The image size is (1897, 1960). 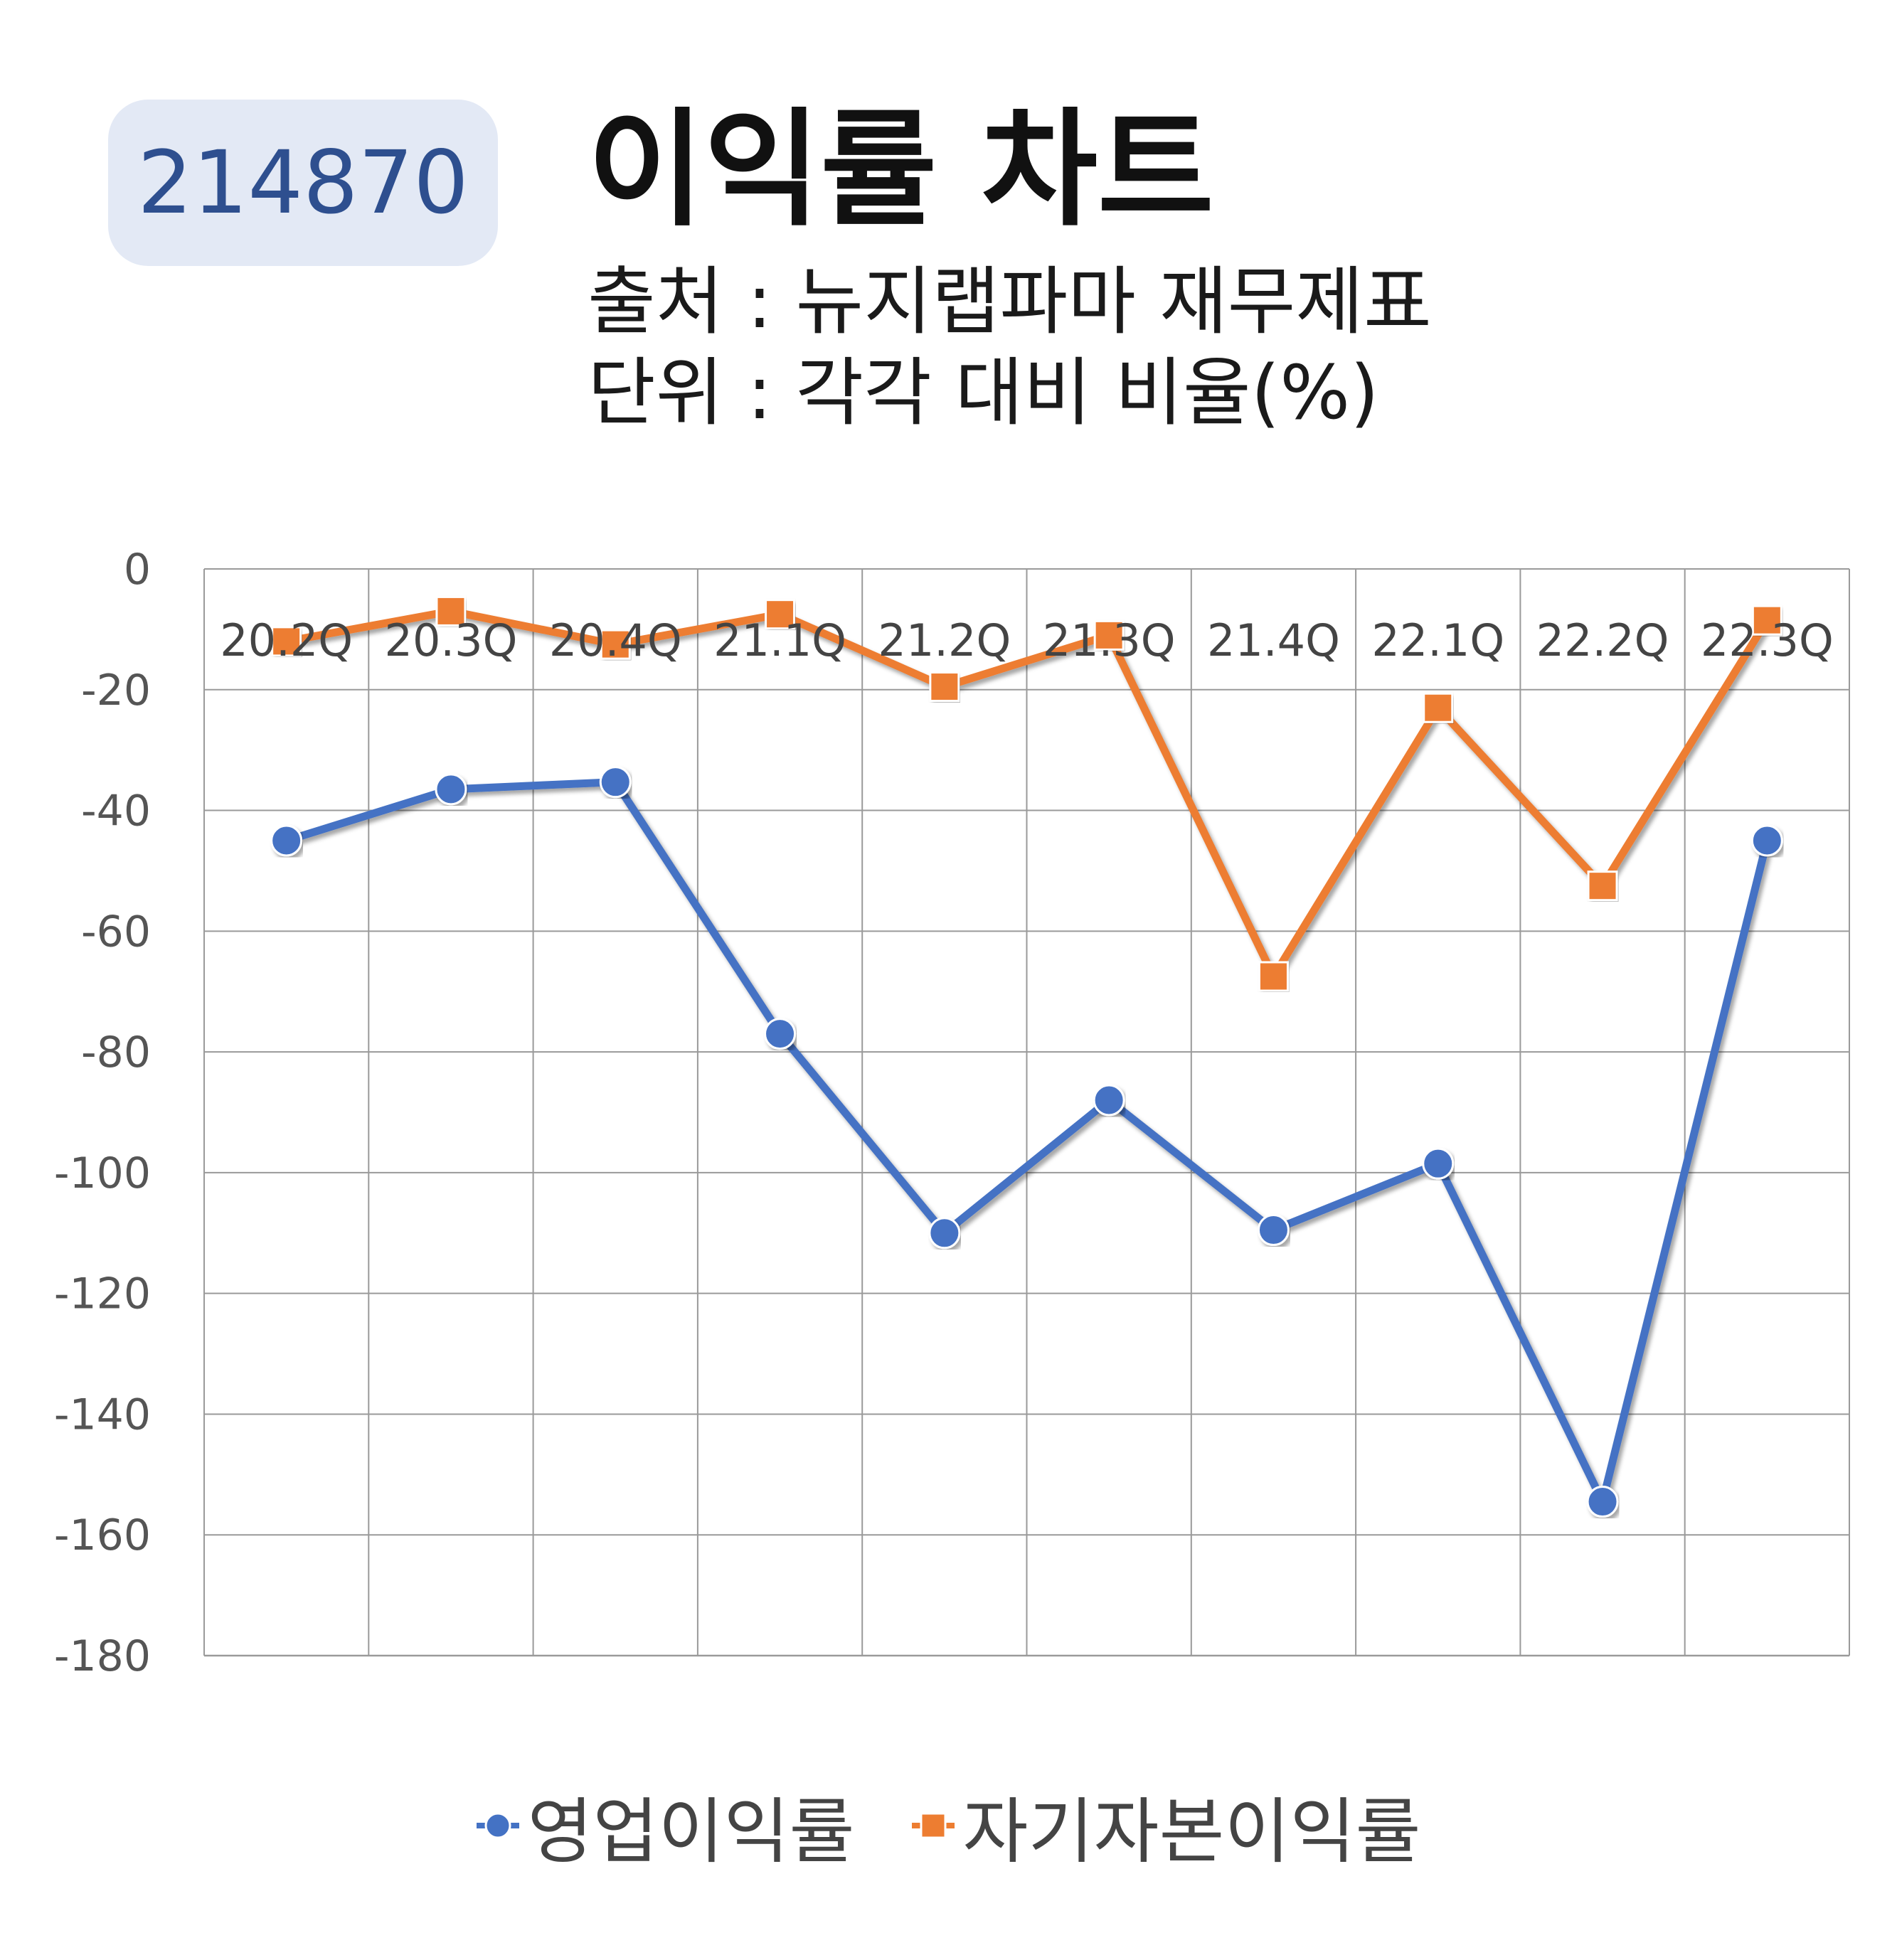 I want to click on legend-item-roe: 자기자본이익률, so click(x=1166, y=1825).